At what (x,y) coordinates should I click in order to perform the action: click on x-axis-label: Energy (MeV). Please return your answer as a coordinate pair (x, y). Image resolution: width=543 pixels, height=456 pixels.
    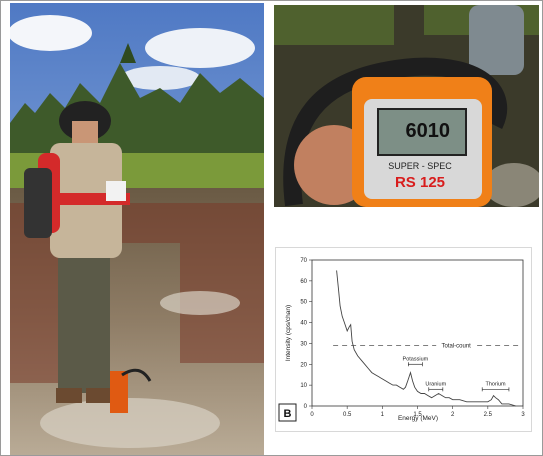
    Looking at the image, I should click on (418, 418).